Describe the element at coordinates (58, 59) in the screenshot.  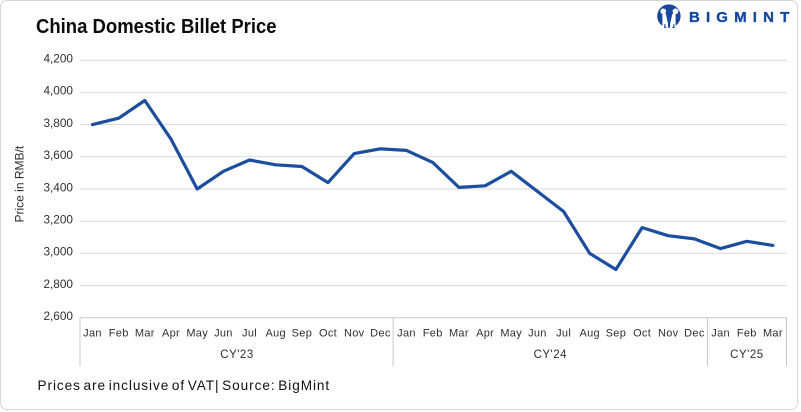
I see `svg-text: 4,200` at that location.